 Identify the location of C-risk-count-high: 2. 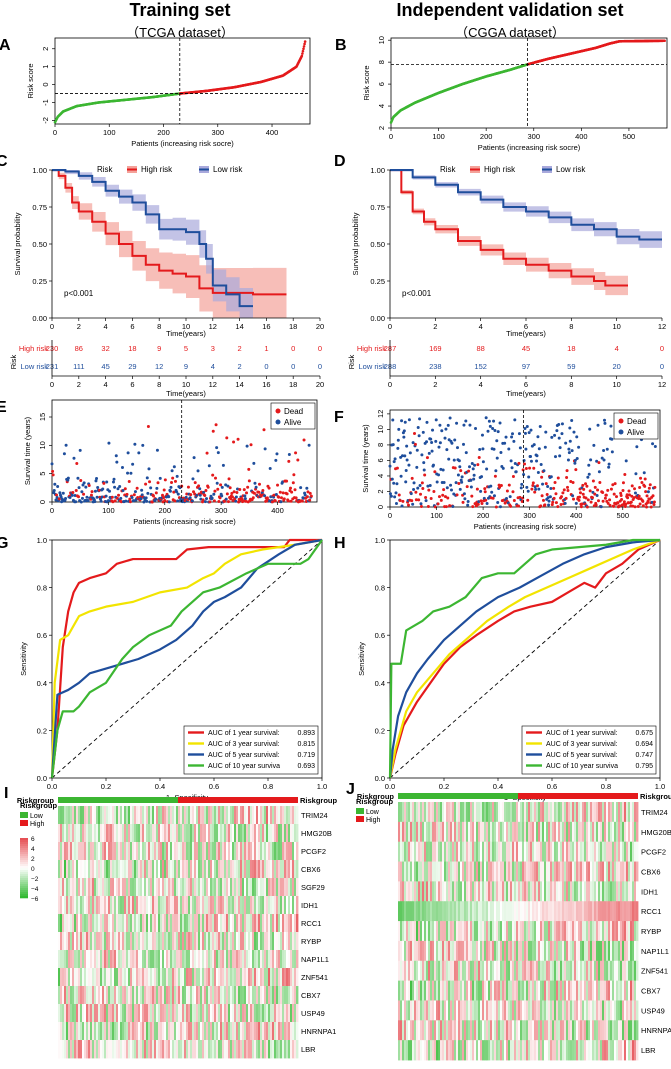
(240, 348).